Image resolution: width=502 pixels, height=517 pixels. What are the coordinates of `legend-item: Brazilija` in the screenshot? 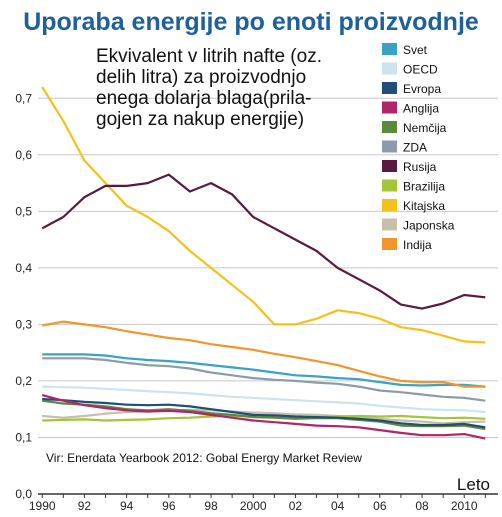 It's located at (413, 186).